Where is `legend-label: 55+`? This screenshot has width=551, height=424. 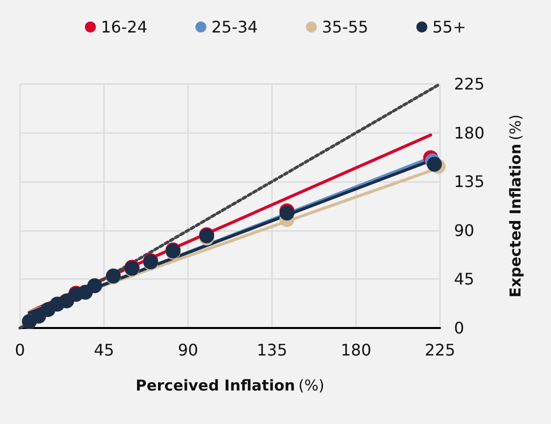 legend-label: 55+ is located at coordinates (449, 27).